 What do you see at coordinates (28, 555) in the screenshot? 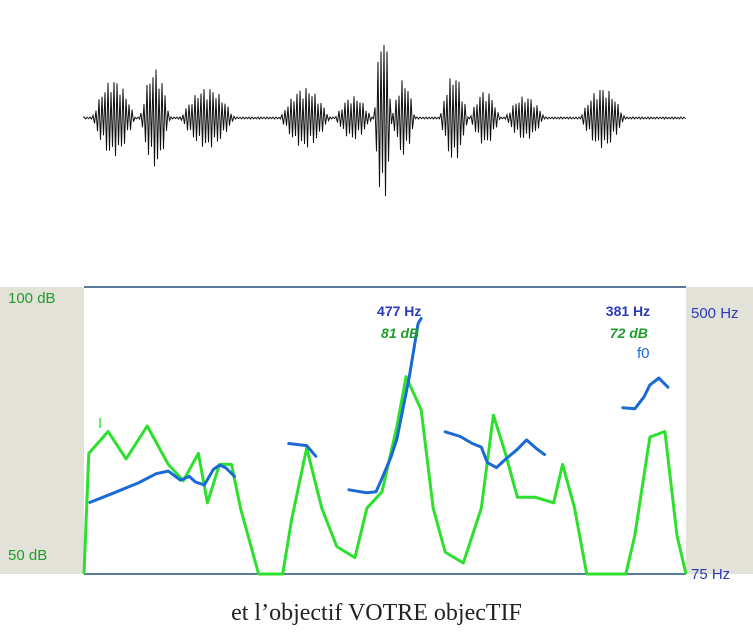
I see `db-bottom-label: 50 dB` at bounding box center [28, 555].